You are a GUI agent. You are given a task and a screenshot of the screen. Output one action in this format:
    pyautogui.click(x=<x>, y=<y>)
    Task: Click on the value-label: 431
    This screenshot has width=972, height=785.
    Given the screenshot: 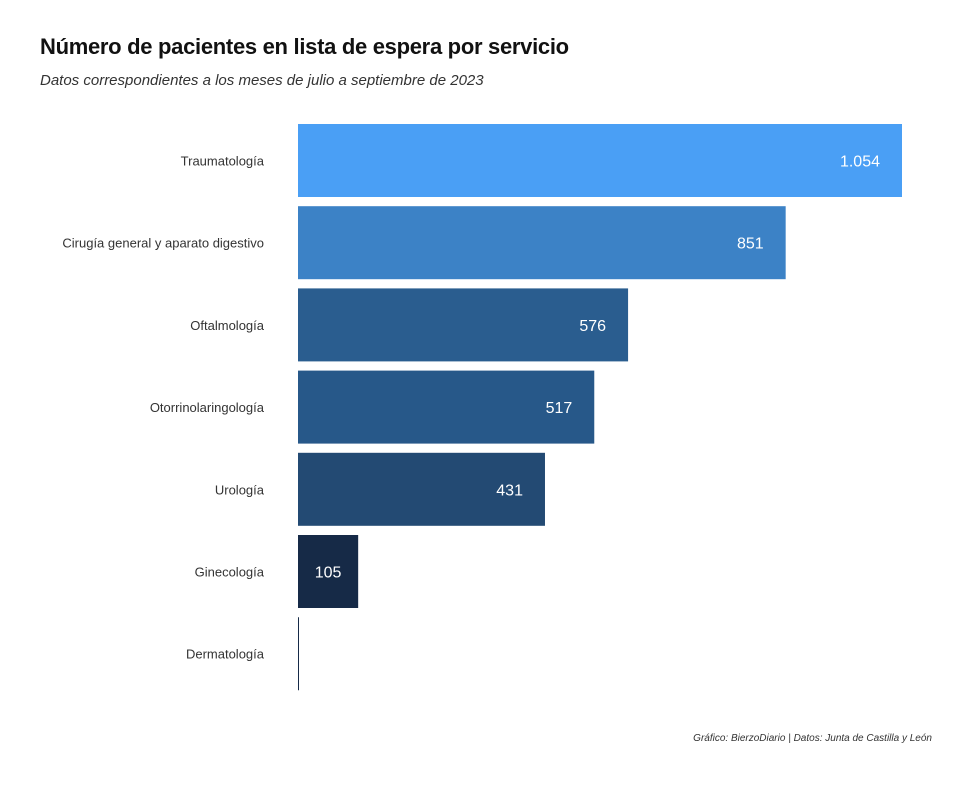 What is the action you would take?
    pyautogui.click(x=509, y=490)
    